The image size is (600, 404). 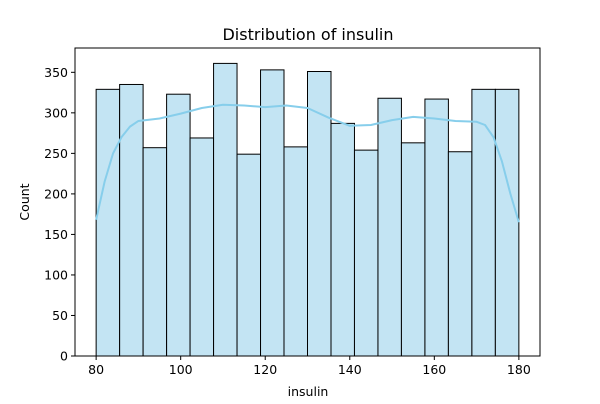 I want to click on chart-title: Distribution of insulin, so click(x=307, y=34).